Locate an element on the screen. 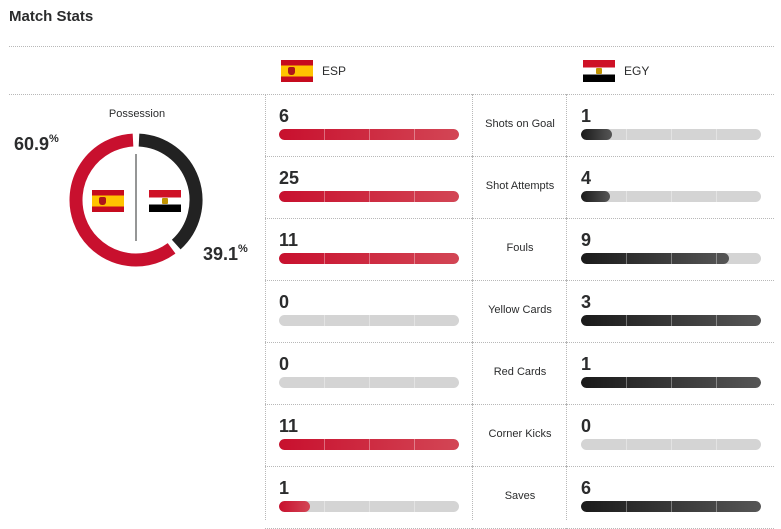 The width and height of the screenshot is (781, 529). home-possession-arc is located at coordinates (122, 200).